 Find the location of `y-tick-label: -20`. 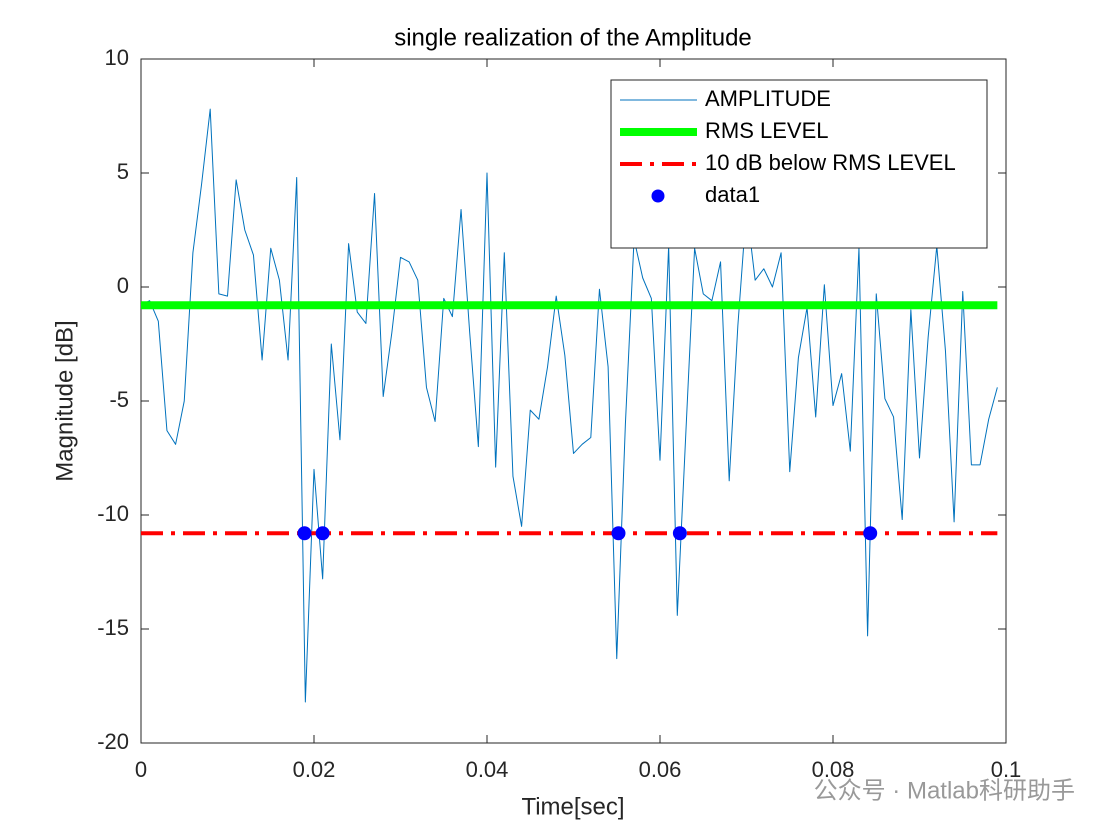

y-tick-label: -20 is located at coordinates (113, 741).